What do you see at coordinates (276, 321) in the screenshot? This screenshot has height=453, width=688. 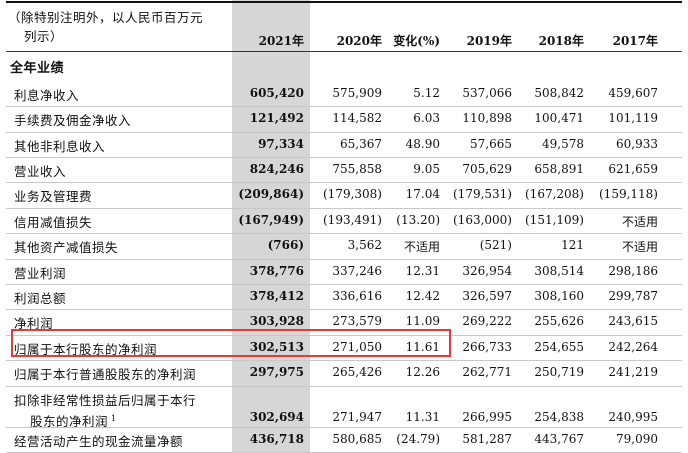 I see `row-cell: 303,928` at bounding box center [276, 321].